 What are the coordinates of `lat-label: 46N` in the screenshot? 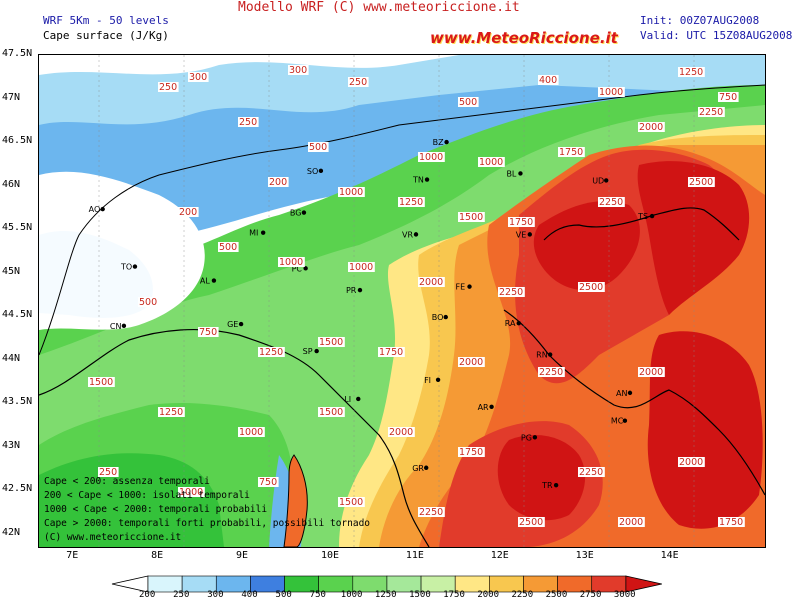 It's located at (11, 184).